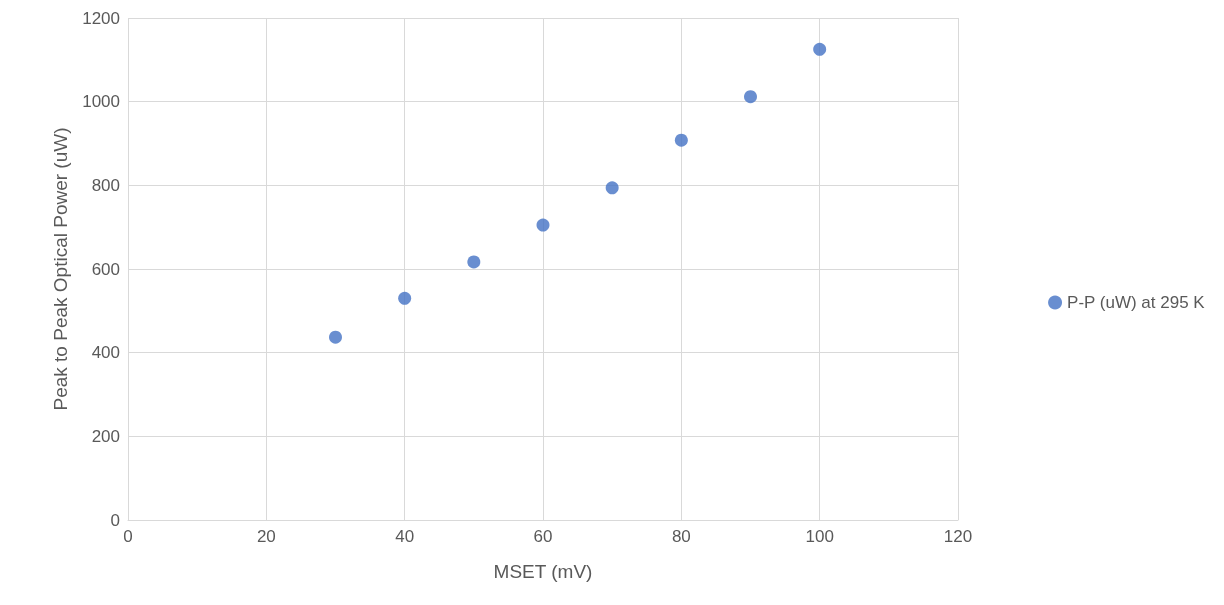 This screenshot has height=605, width=1224. I want to click on x-tick-label: 20, so click(266, 536).